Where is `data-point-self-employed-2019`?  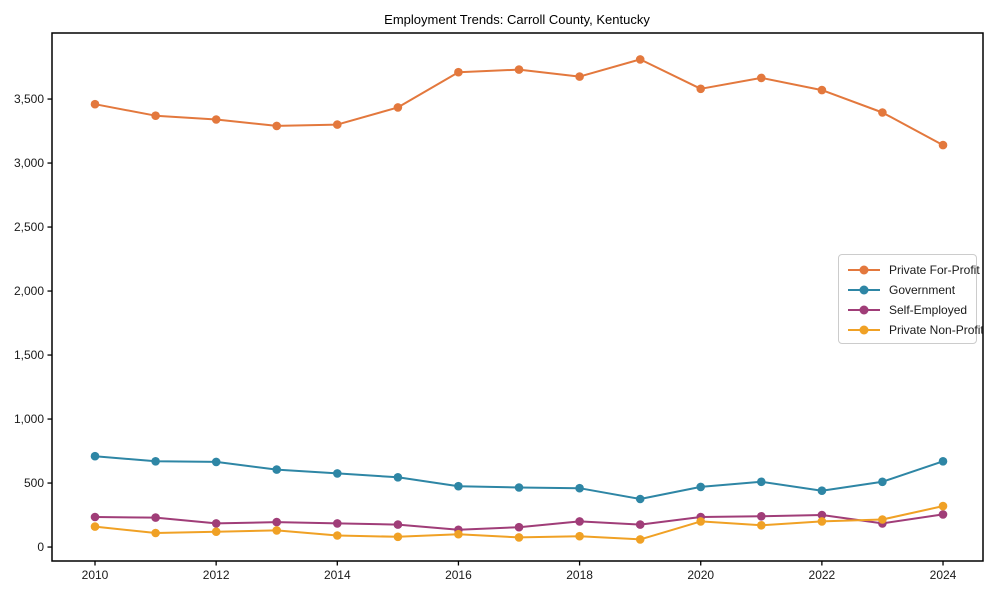 data-point-self-employed-2019 is located at coordinates (640, 524).